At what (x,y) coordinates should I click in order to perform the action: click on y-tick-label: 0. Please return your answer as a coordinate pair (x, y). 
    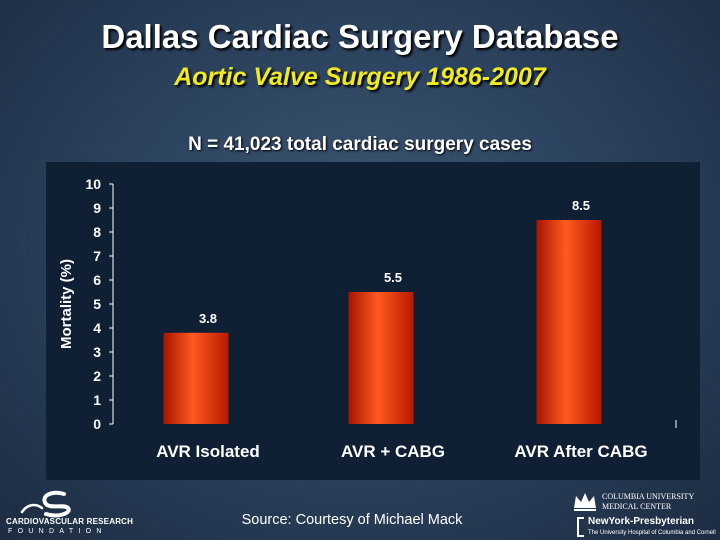
    Looking at the image, I should click on (97, 424).